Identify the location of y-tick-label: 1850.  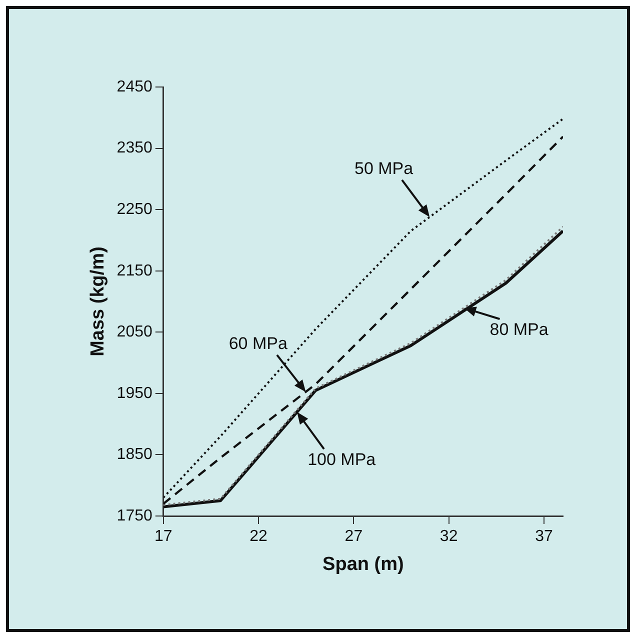
(134, 455).